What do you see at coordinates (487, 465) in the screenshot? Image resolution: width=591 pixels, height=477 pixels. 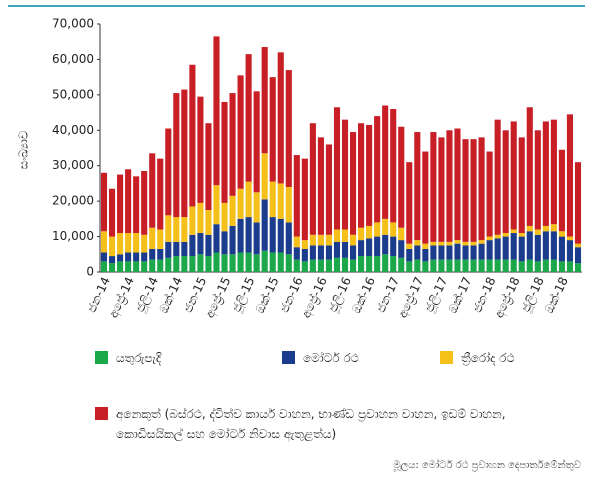 I see `source: මූලය: මෝටර් රථ ප්‍රවාහන දෙපාර්තමේන්තුව` at bounding box center [487, 465].